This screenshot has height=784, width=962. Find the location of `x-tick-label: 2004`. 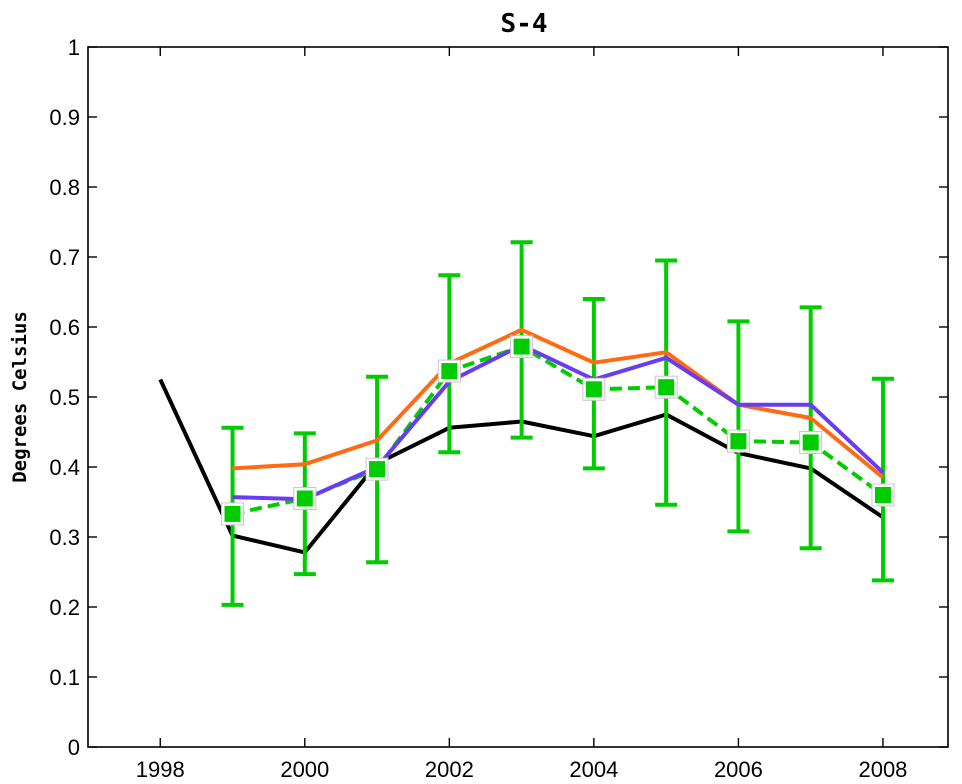

x-tick-label: 2004 is located at coordinates (593, 769).